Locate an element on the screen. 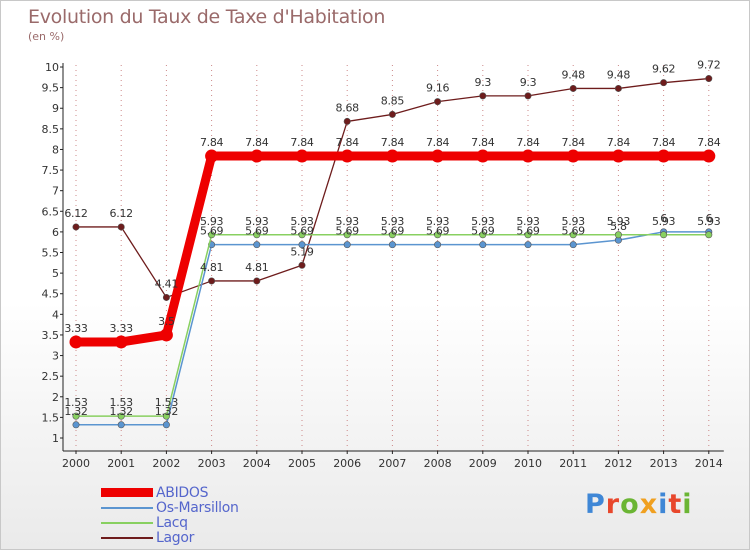  x-tick-label: 2009 is located at coordinates (483, 463).